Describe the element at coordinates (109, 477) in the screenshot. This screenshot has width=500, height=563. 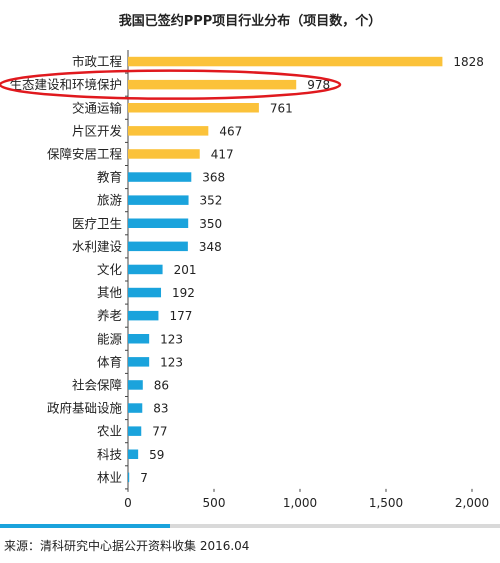
I see `category-label: 林业` at that location.